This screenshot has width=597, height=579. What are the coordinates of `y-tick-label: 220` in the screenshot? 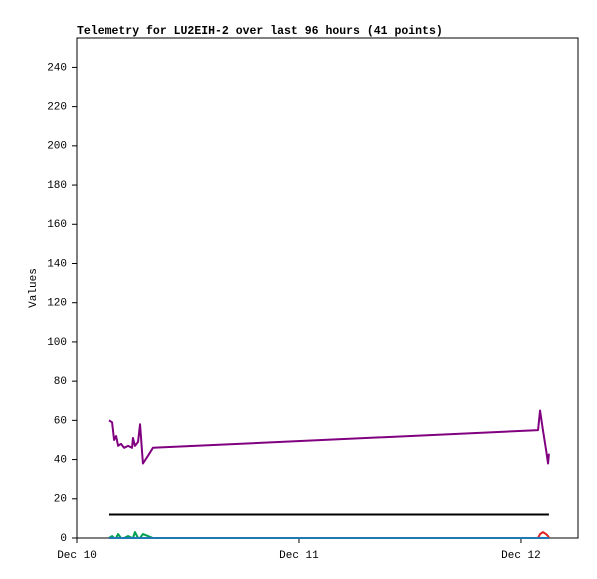 It's located at (57, 108).